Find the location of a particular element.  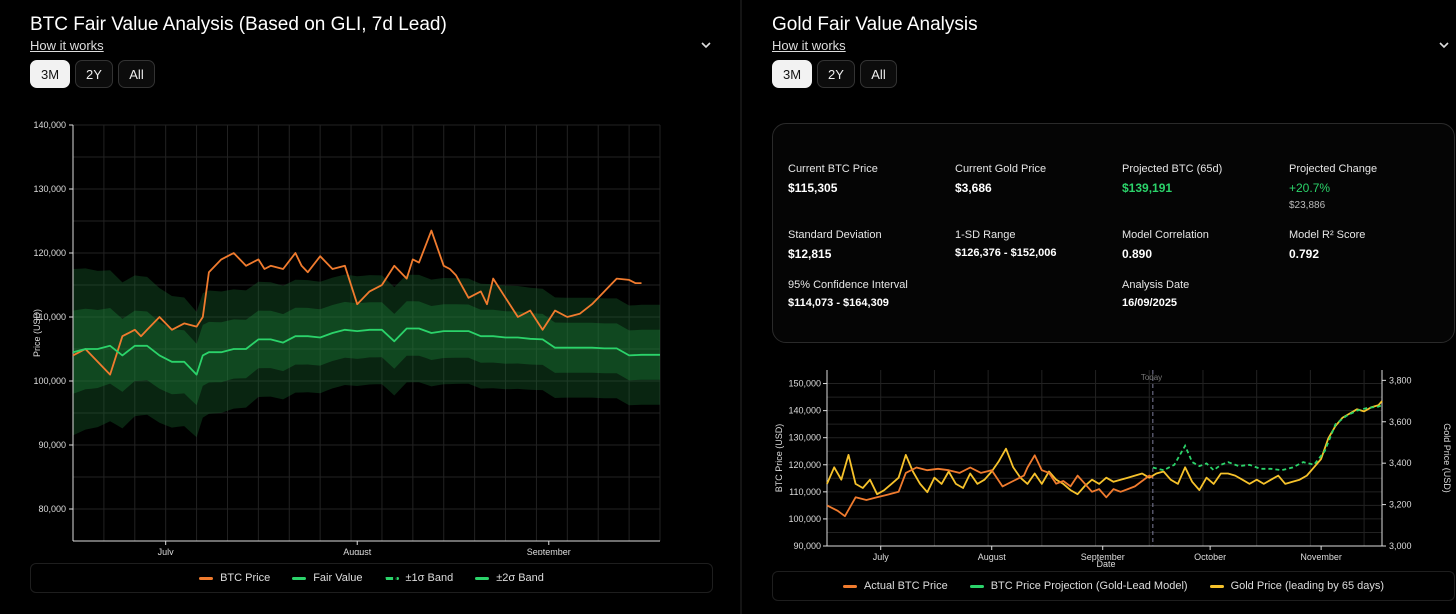

sigma1-band is located at coordinates (366, 353).